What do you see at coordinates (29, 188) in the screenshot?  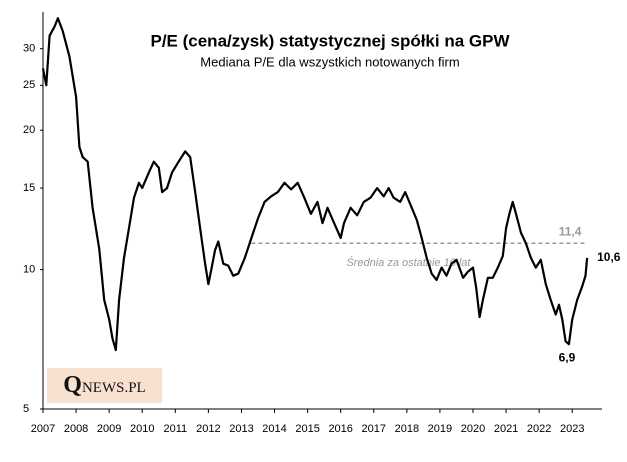 I see `y-tick-label: 15` at bounding box center [29, 188].